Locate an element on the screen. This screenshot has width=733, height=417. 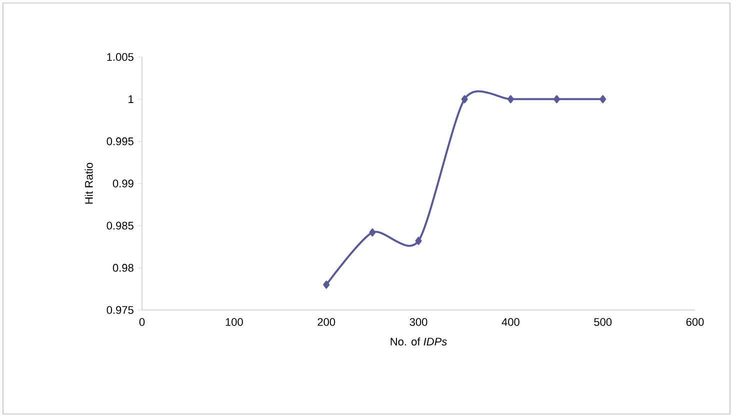
x-tick-label: 300 is located at coordinates (419, 322).